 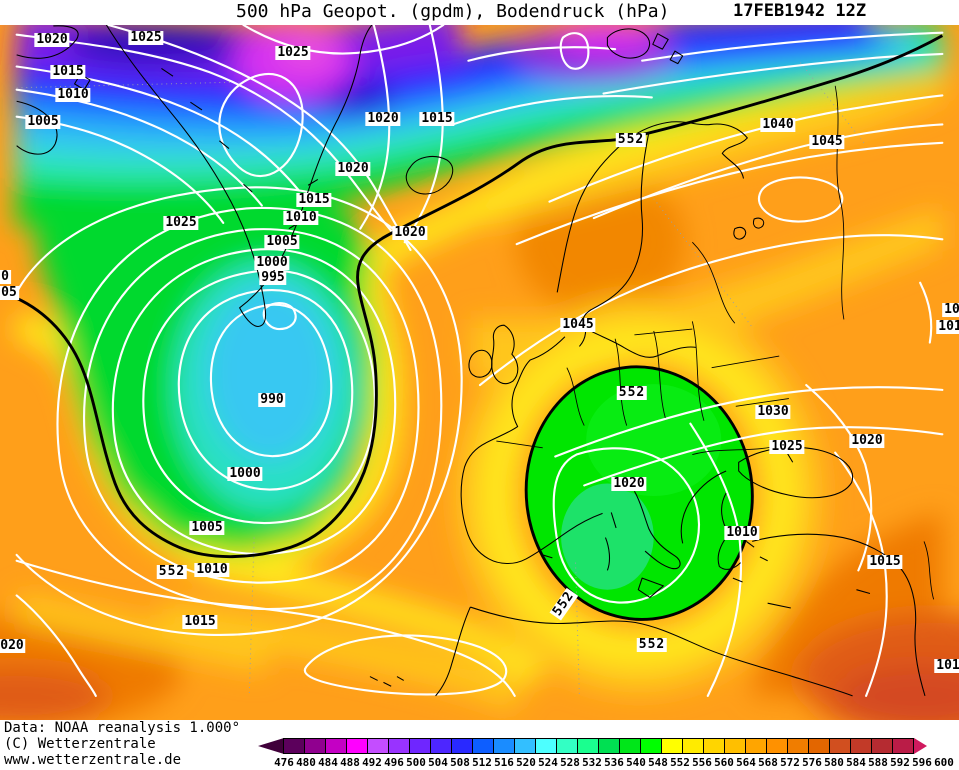 I want to click on colorbar-tick-label: 524, so click(x=548, y=762).